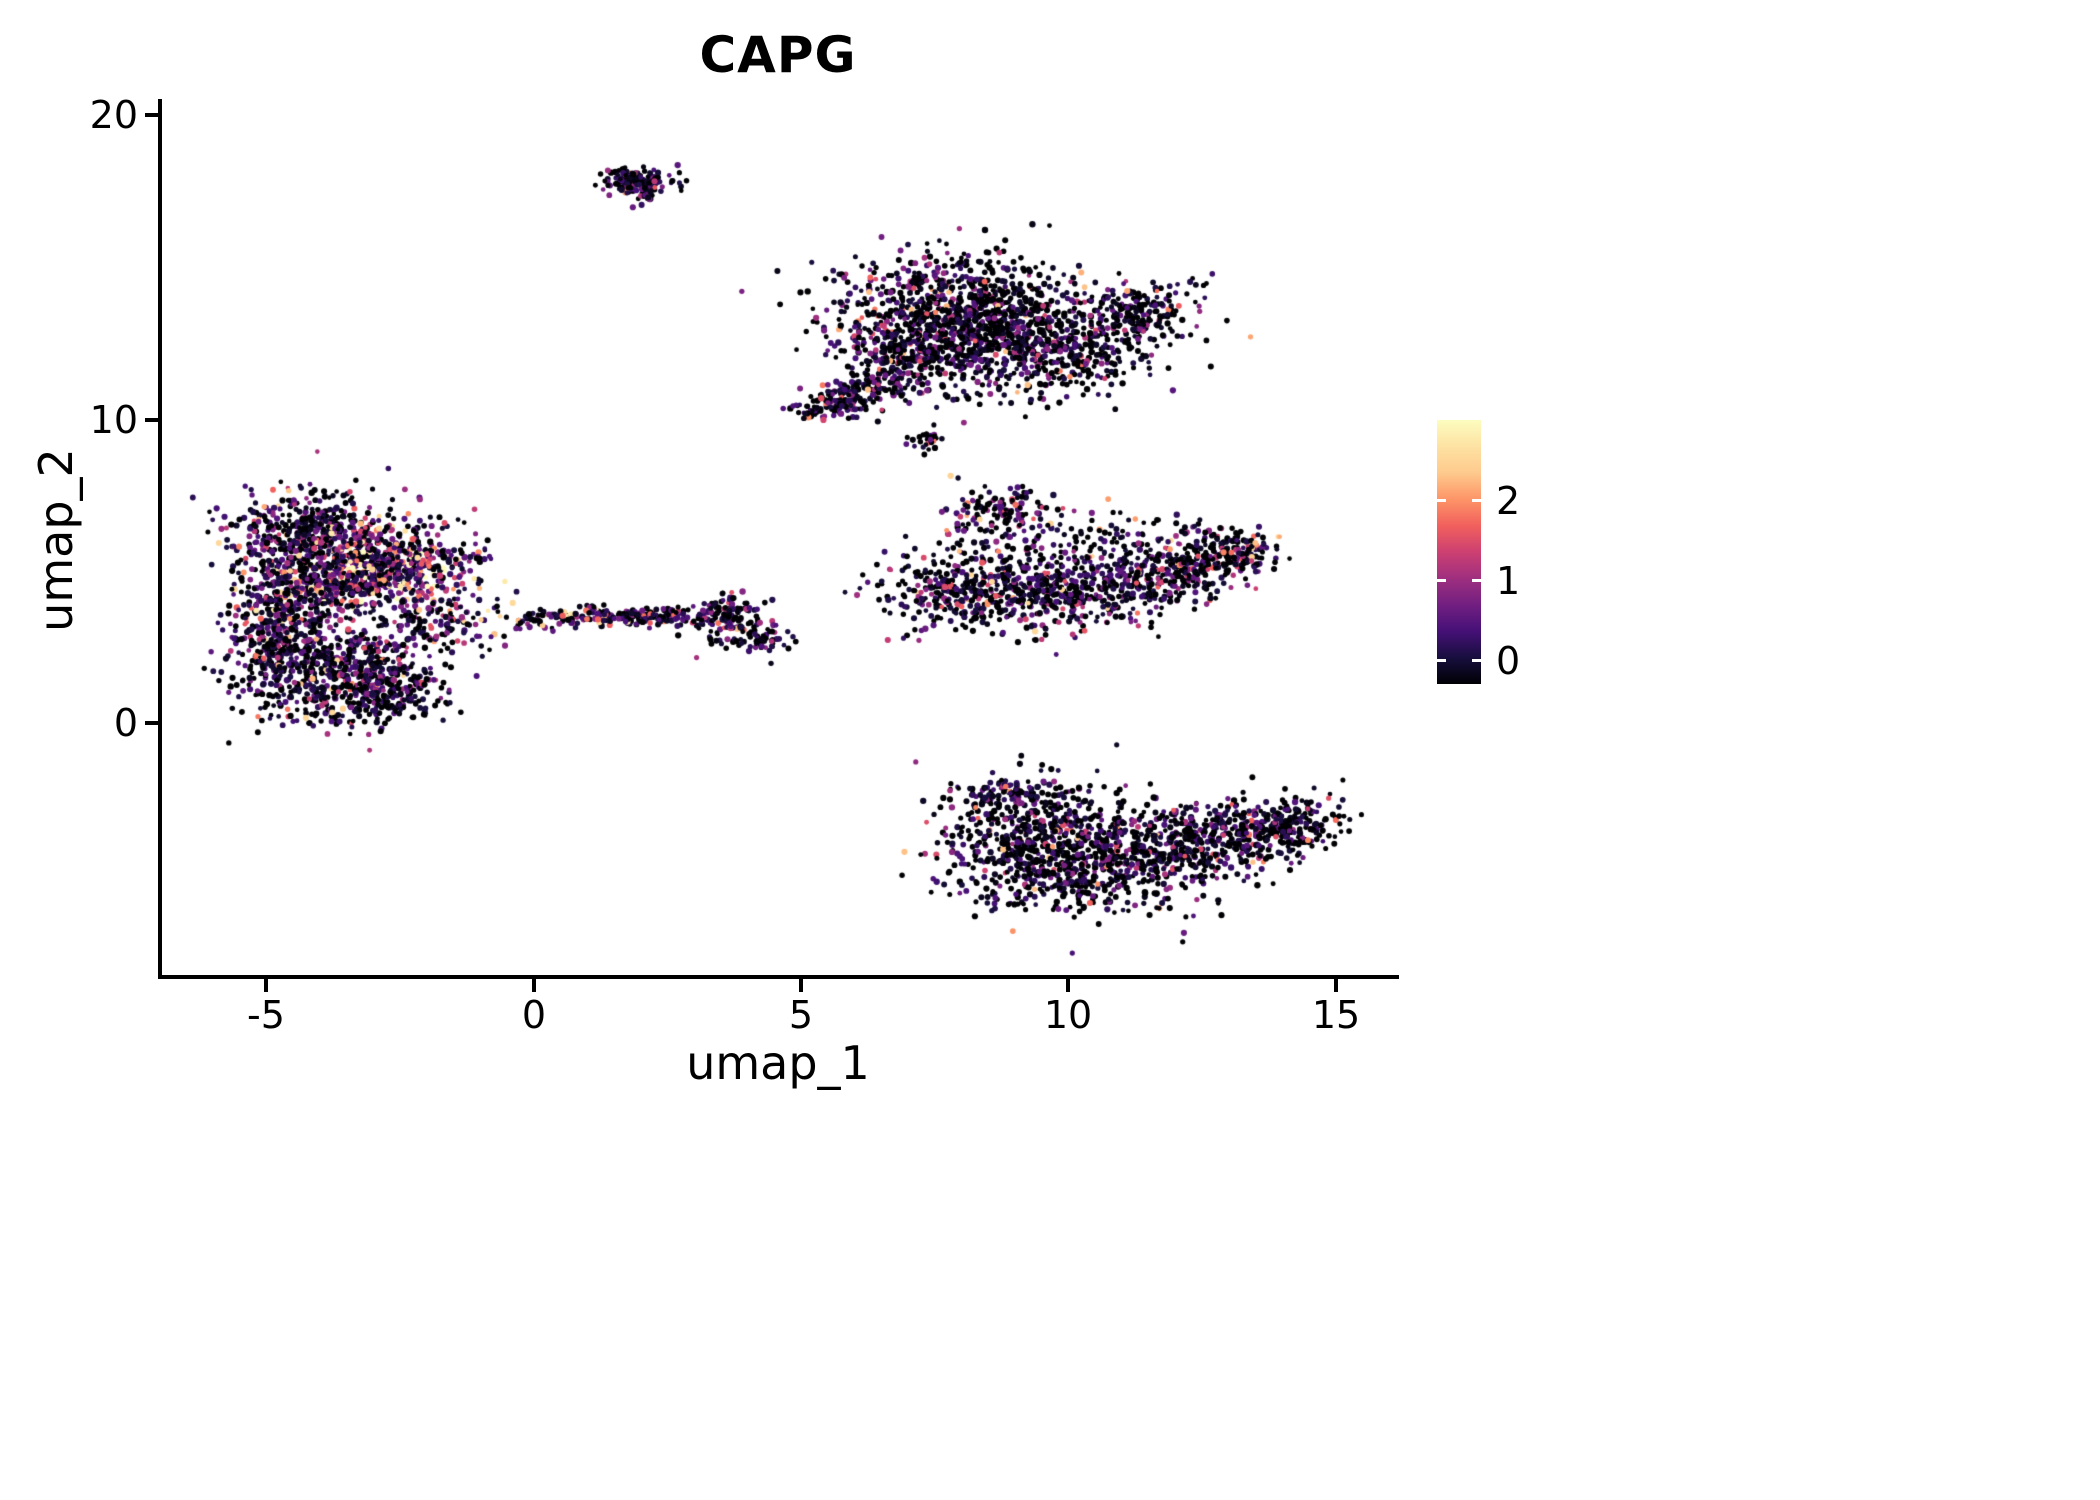 The image size is (2100, 1500). Describe the element at coordinates (113, 420) in the screenshot. I see `y-tick-label: 10` at that location.